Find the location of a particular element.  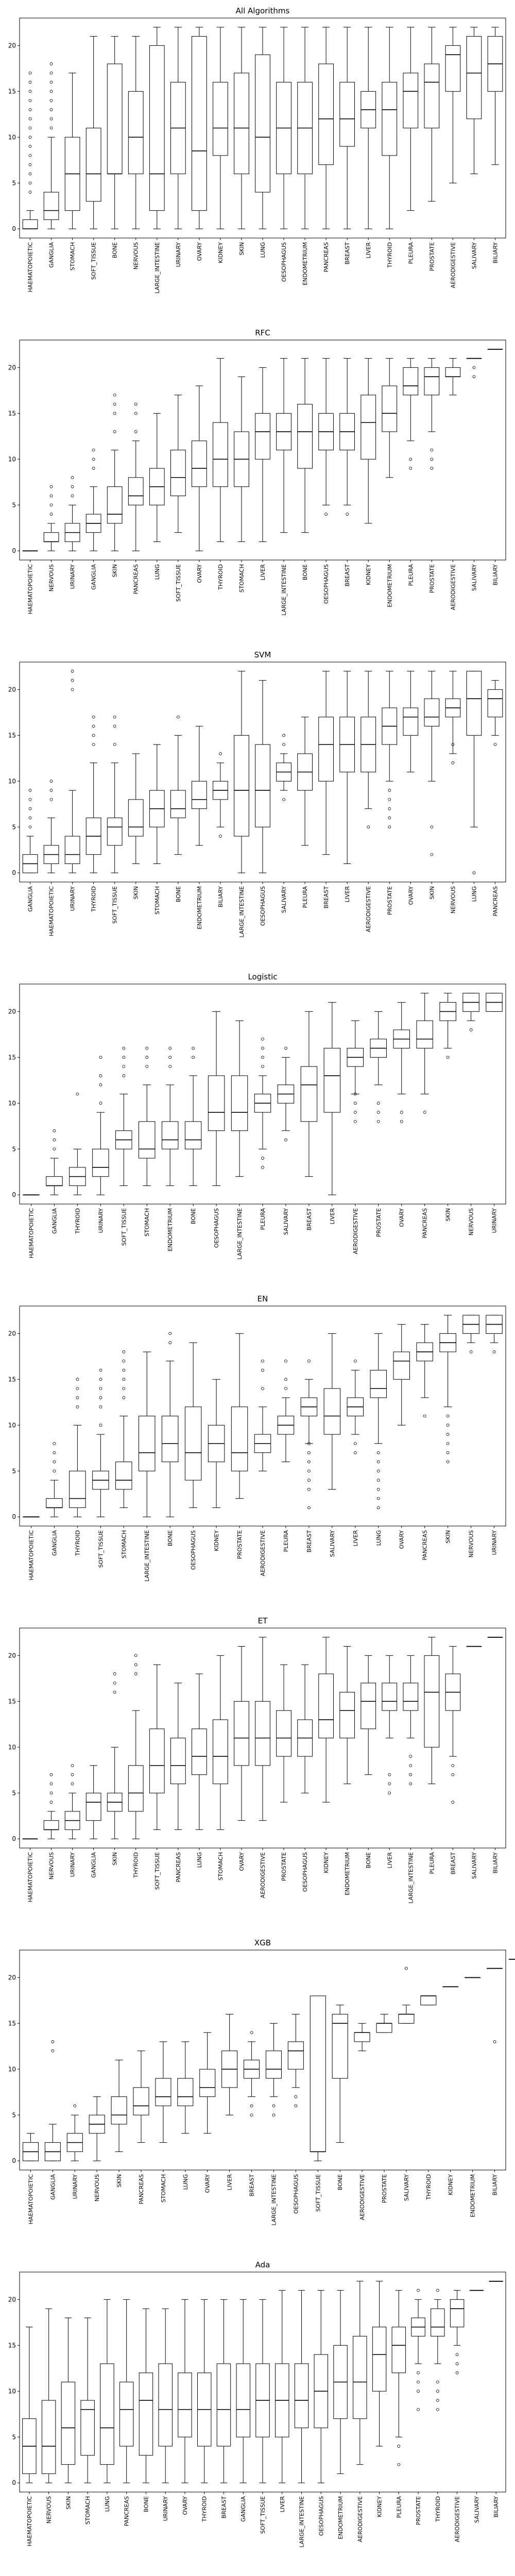

chart-title: Ada is located at coordinates (262, 2264).